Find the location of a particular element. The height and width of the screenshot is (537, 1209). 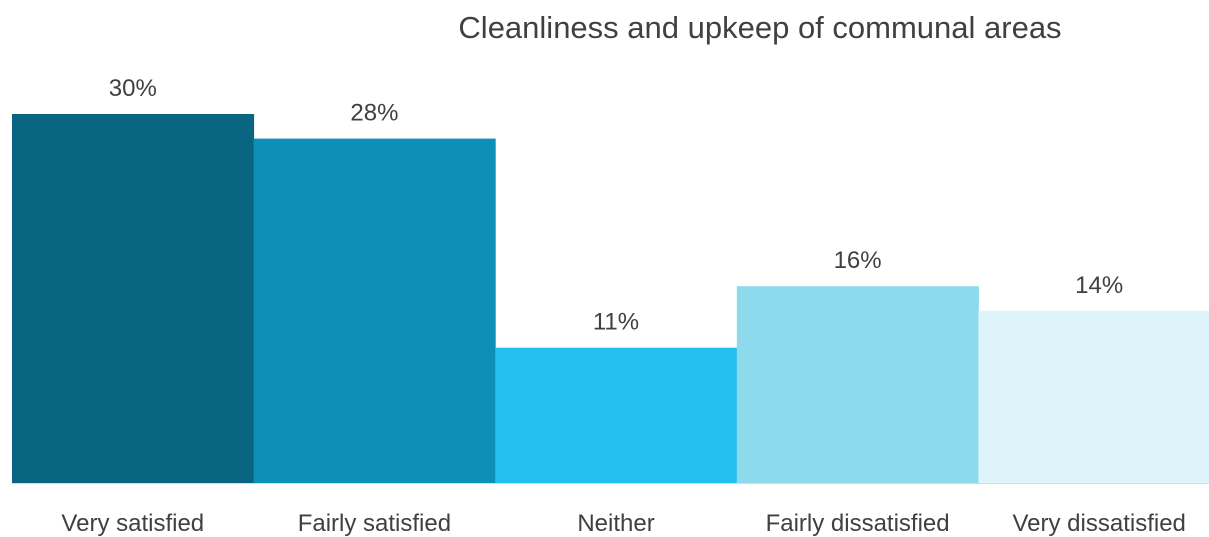

data-label: 28% is located at coordinates (374, 113).